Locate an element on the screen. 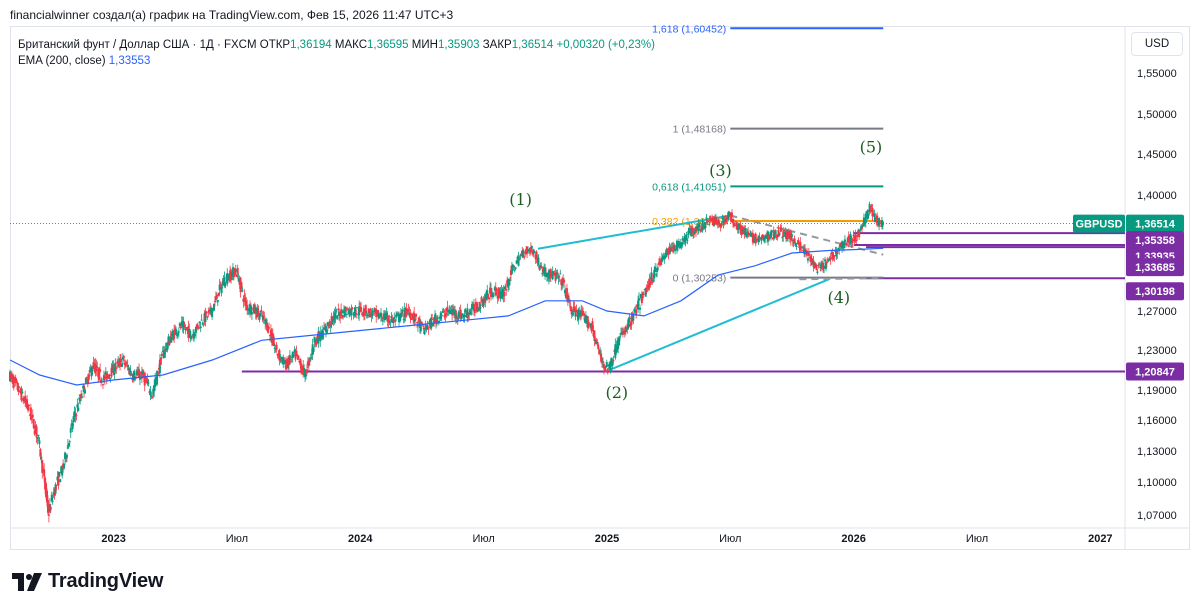  x-tick-label: Июл is located at coordinates (977, 539).